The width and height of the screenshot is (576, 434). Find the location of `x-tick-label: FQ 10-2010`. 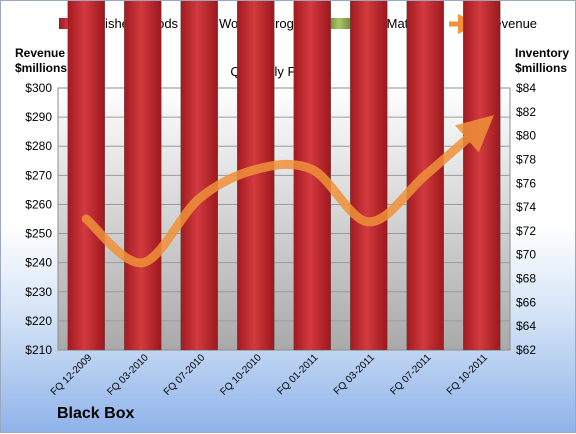

x-tick-label: FQ 10-2010 is located at coordinates (241, 375).